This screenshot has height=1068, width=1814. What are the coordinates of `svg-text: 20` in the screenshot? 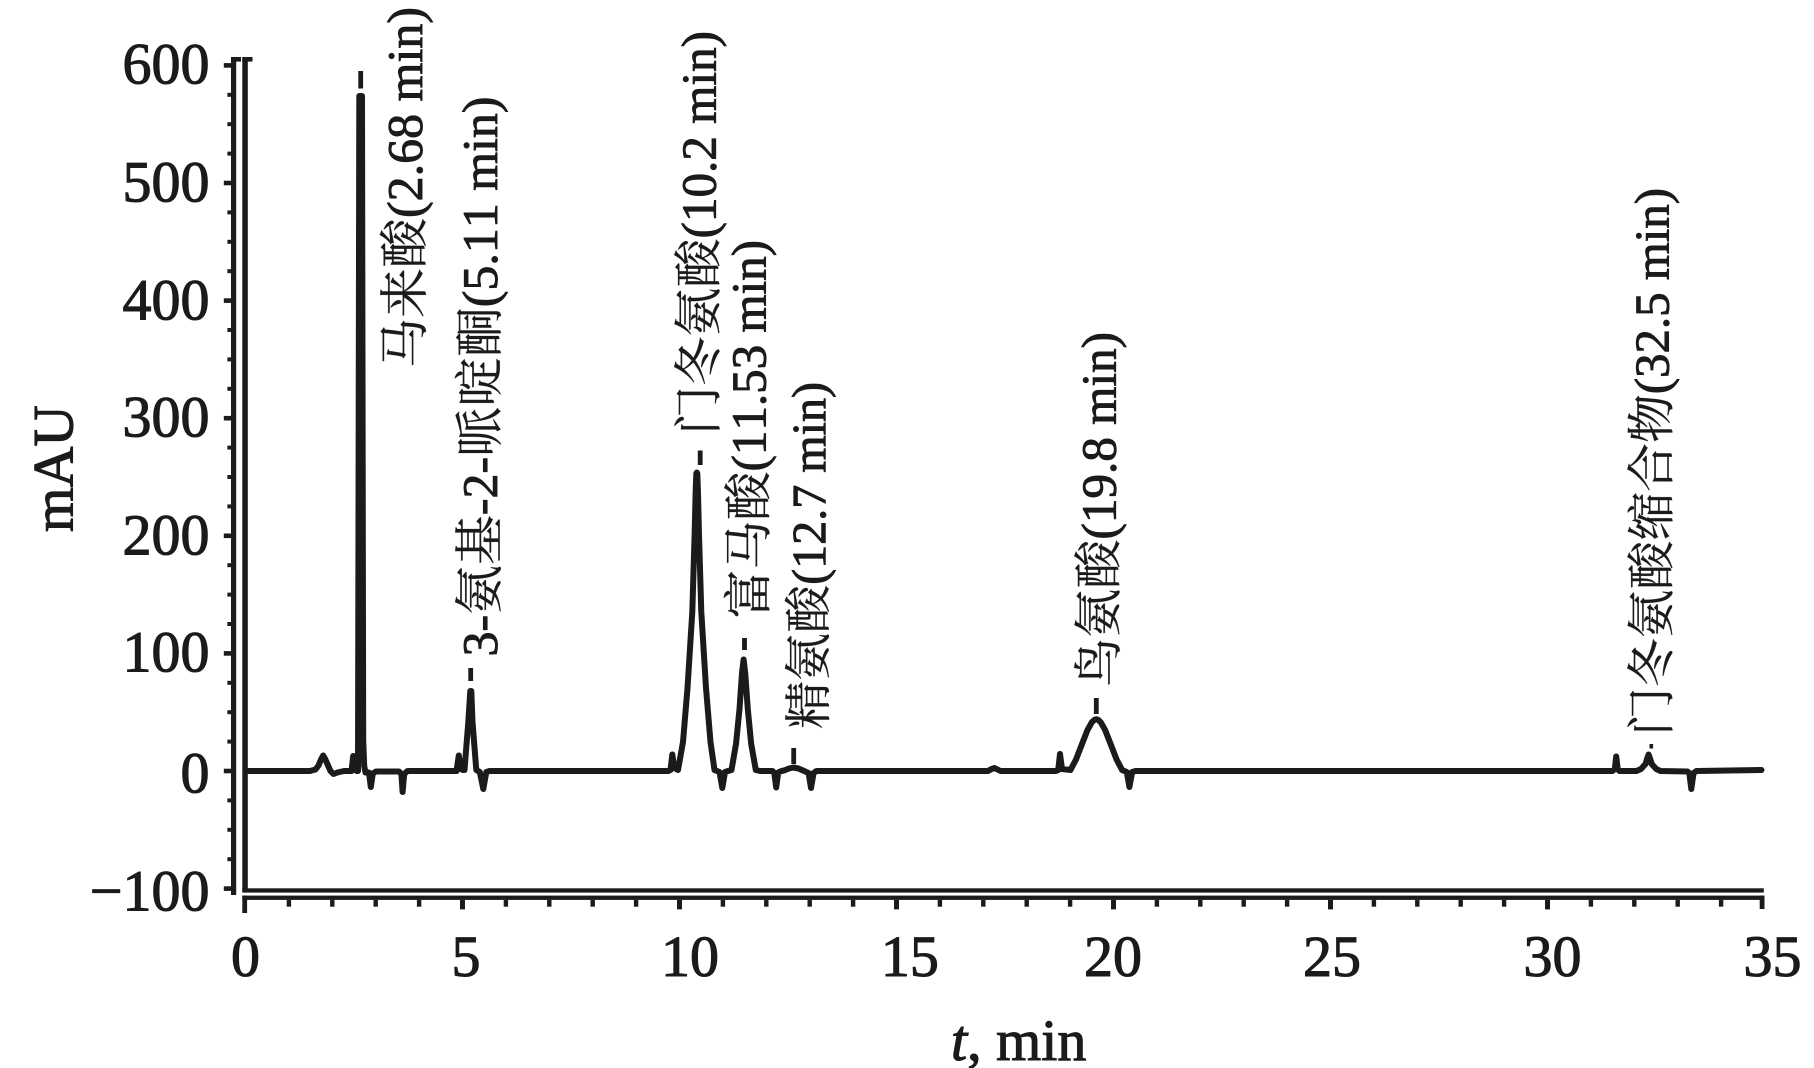 It's located at (1113, 956).